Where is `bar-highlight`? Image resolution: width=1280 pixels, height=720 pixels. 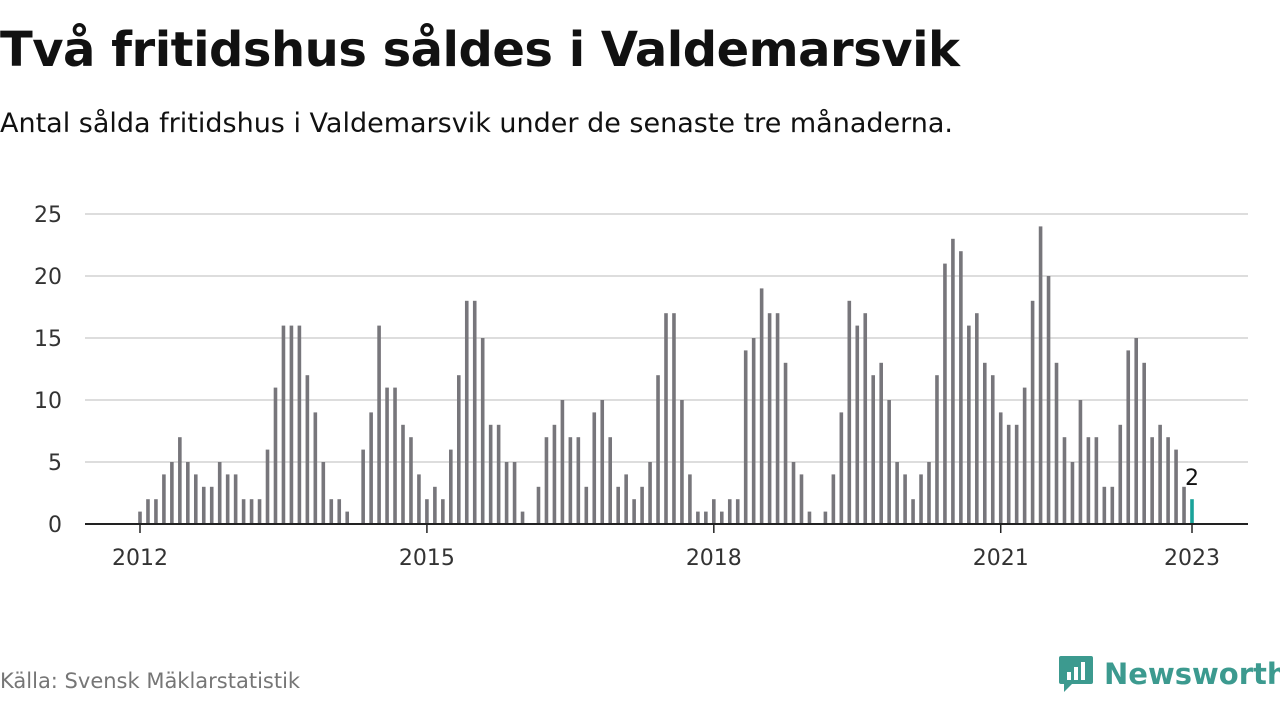 bar-highlight is located at coordinates (1192, 511).